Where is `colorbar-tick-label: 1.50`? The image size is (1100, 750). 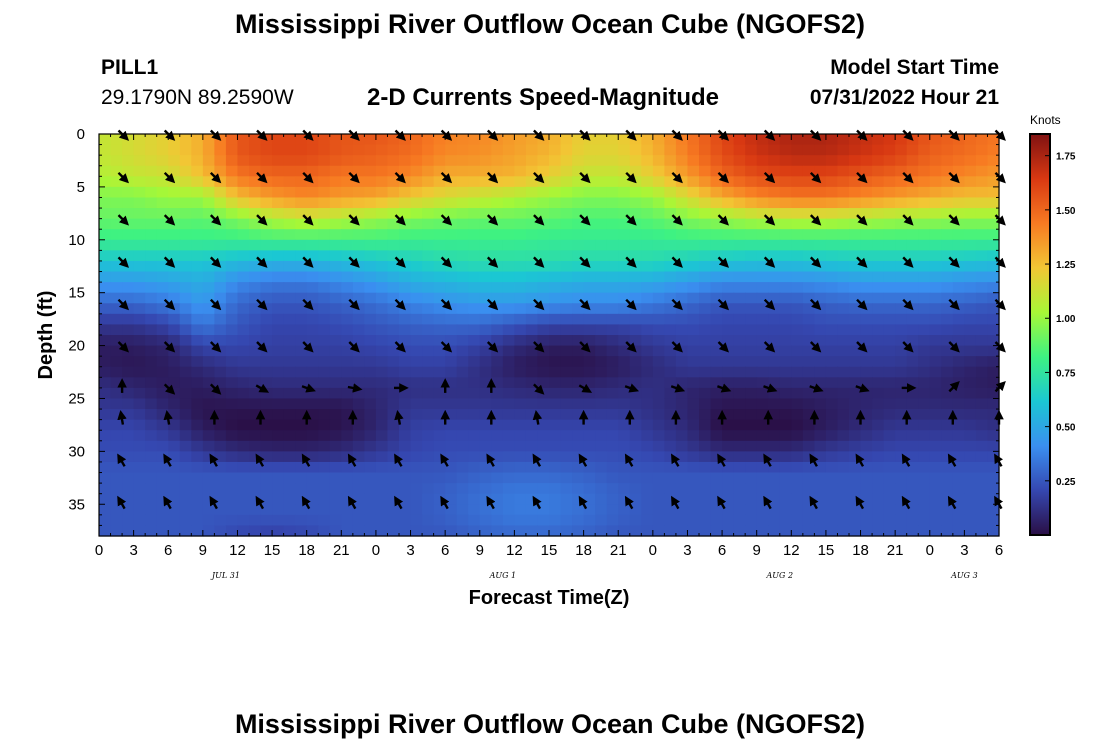
colorbar-tick-label: 1.50 is located at coordinates (1066, 211).